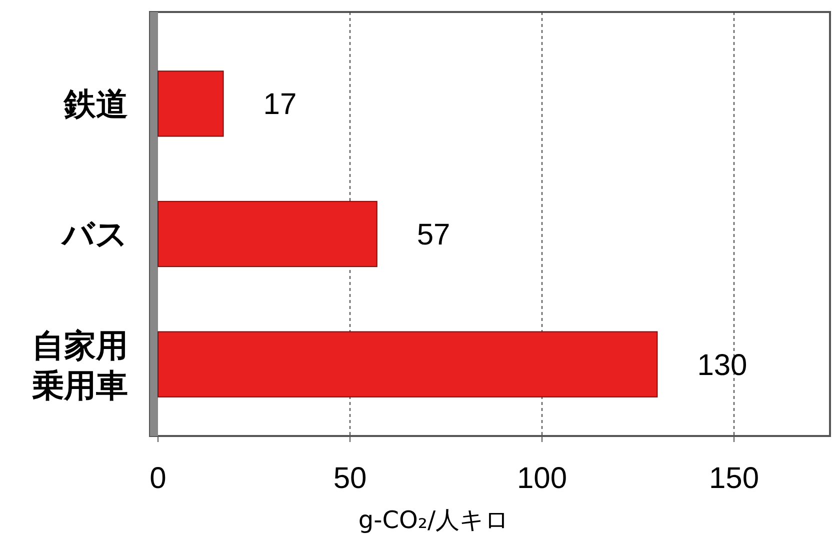 The image size is (838, 534). Describe the element at coordinates (94, 234) in the screenshot. I see `y-tick-label: バス` at that location.